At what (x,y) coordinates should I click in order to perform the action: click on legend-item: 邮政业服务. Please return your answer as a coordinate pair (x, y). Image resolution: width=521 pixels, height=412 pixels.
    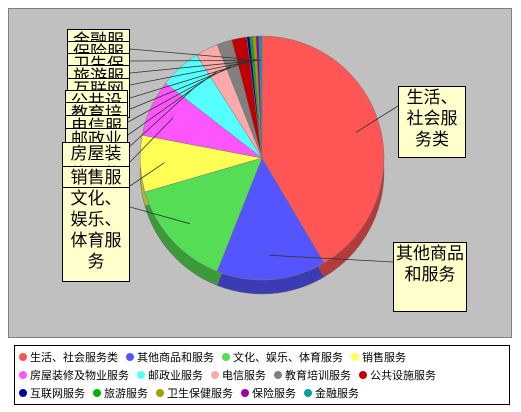
    Looking at the image, I should click on (170, 375).